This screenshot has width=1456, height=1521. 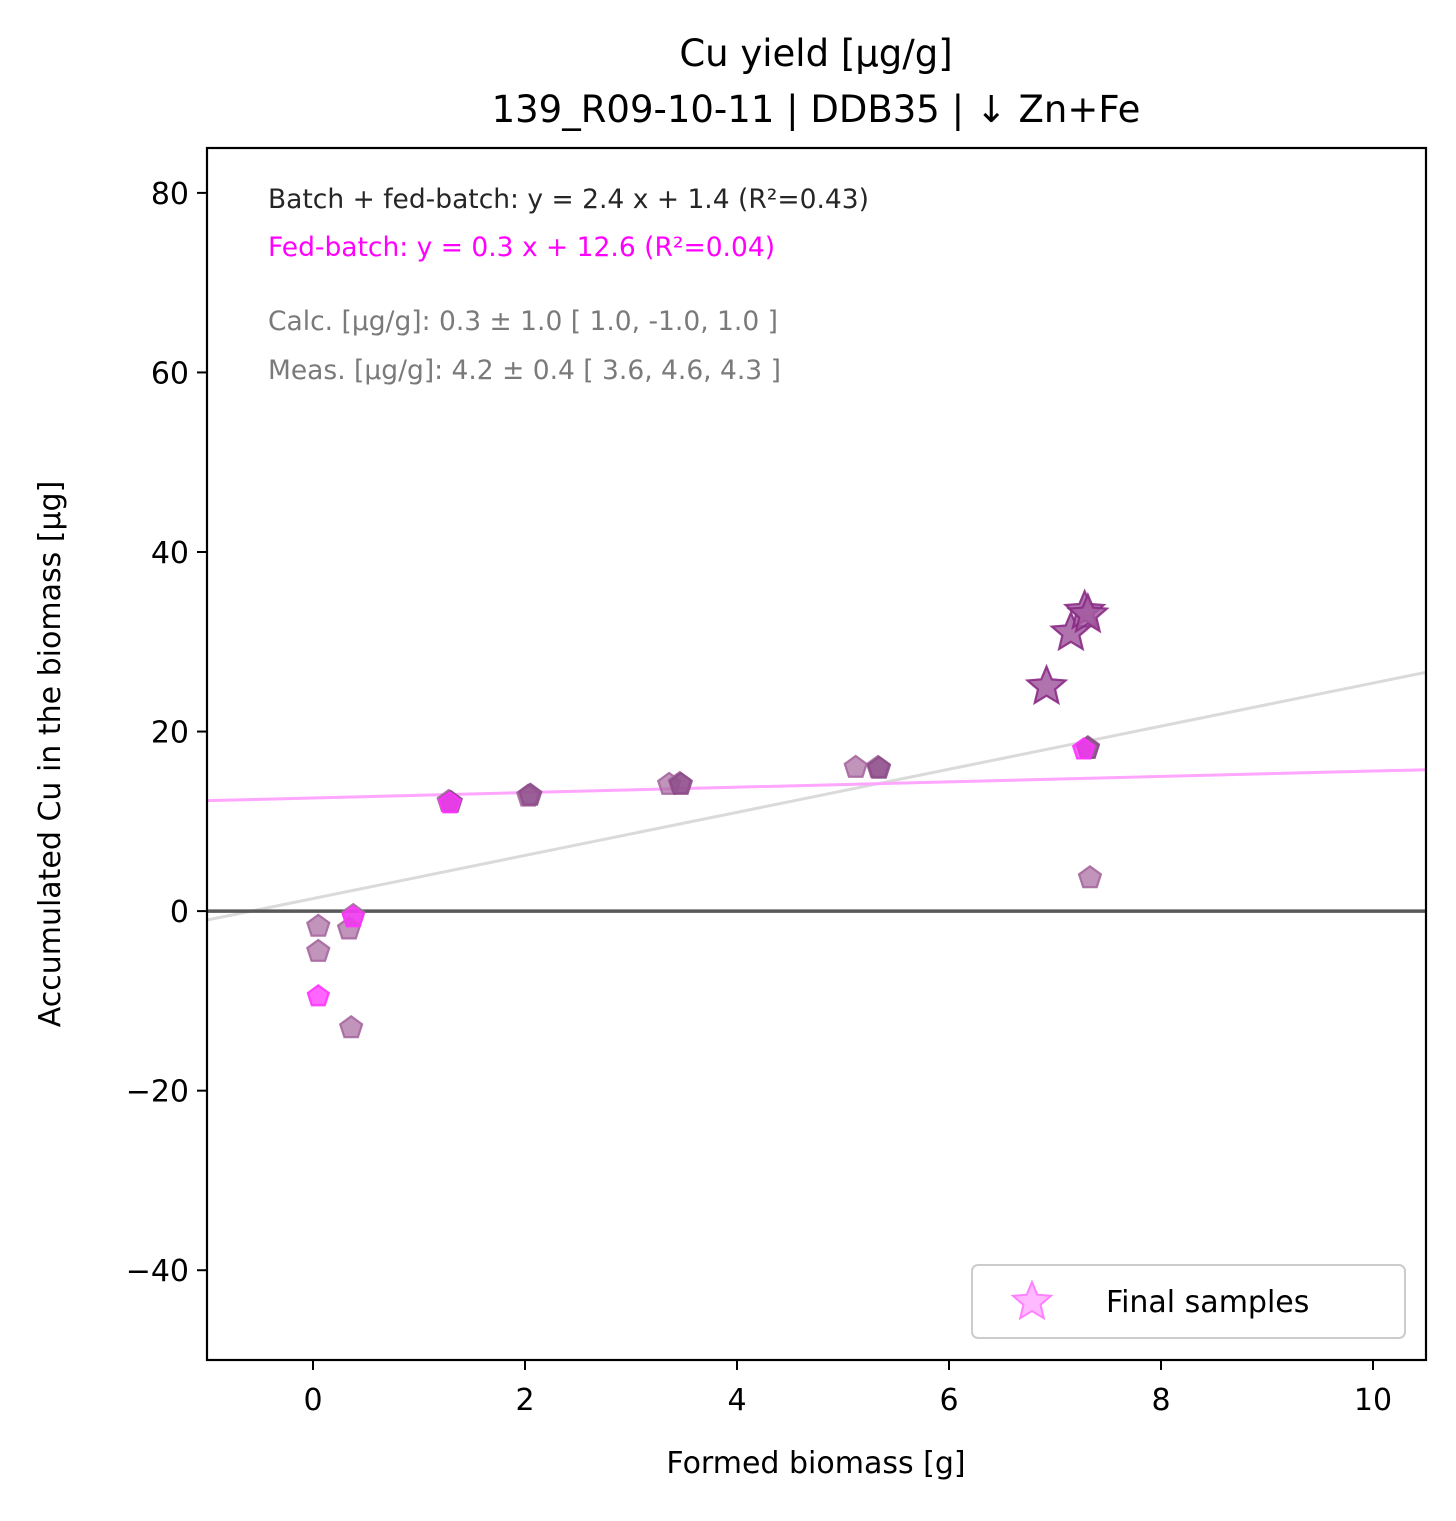 I want to click on y-tick-label: −40, so click(x=157, y=1271).